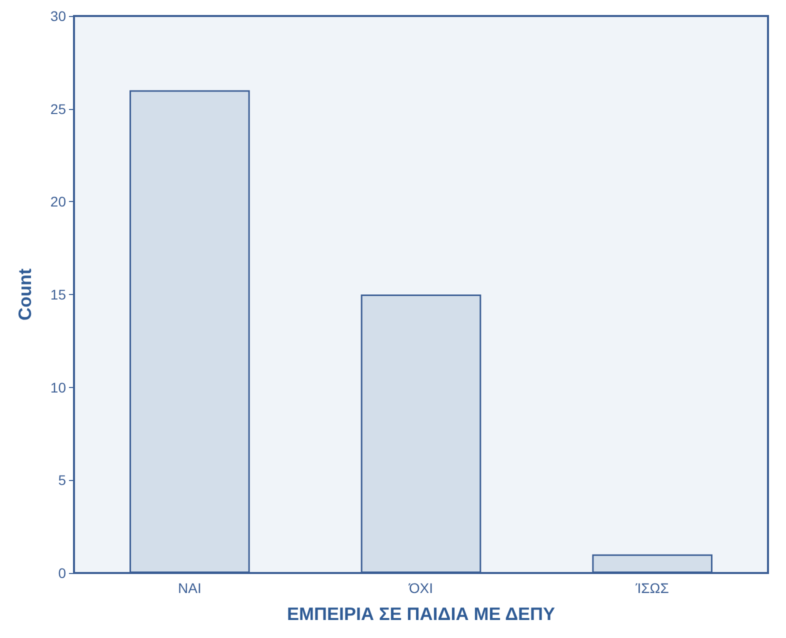  What do you see at coordinates (58, 387) in the screenshot?
I see `y-tick-label: 10` at bounding box center [58, 387].